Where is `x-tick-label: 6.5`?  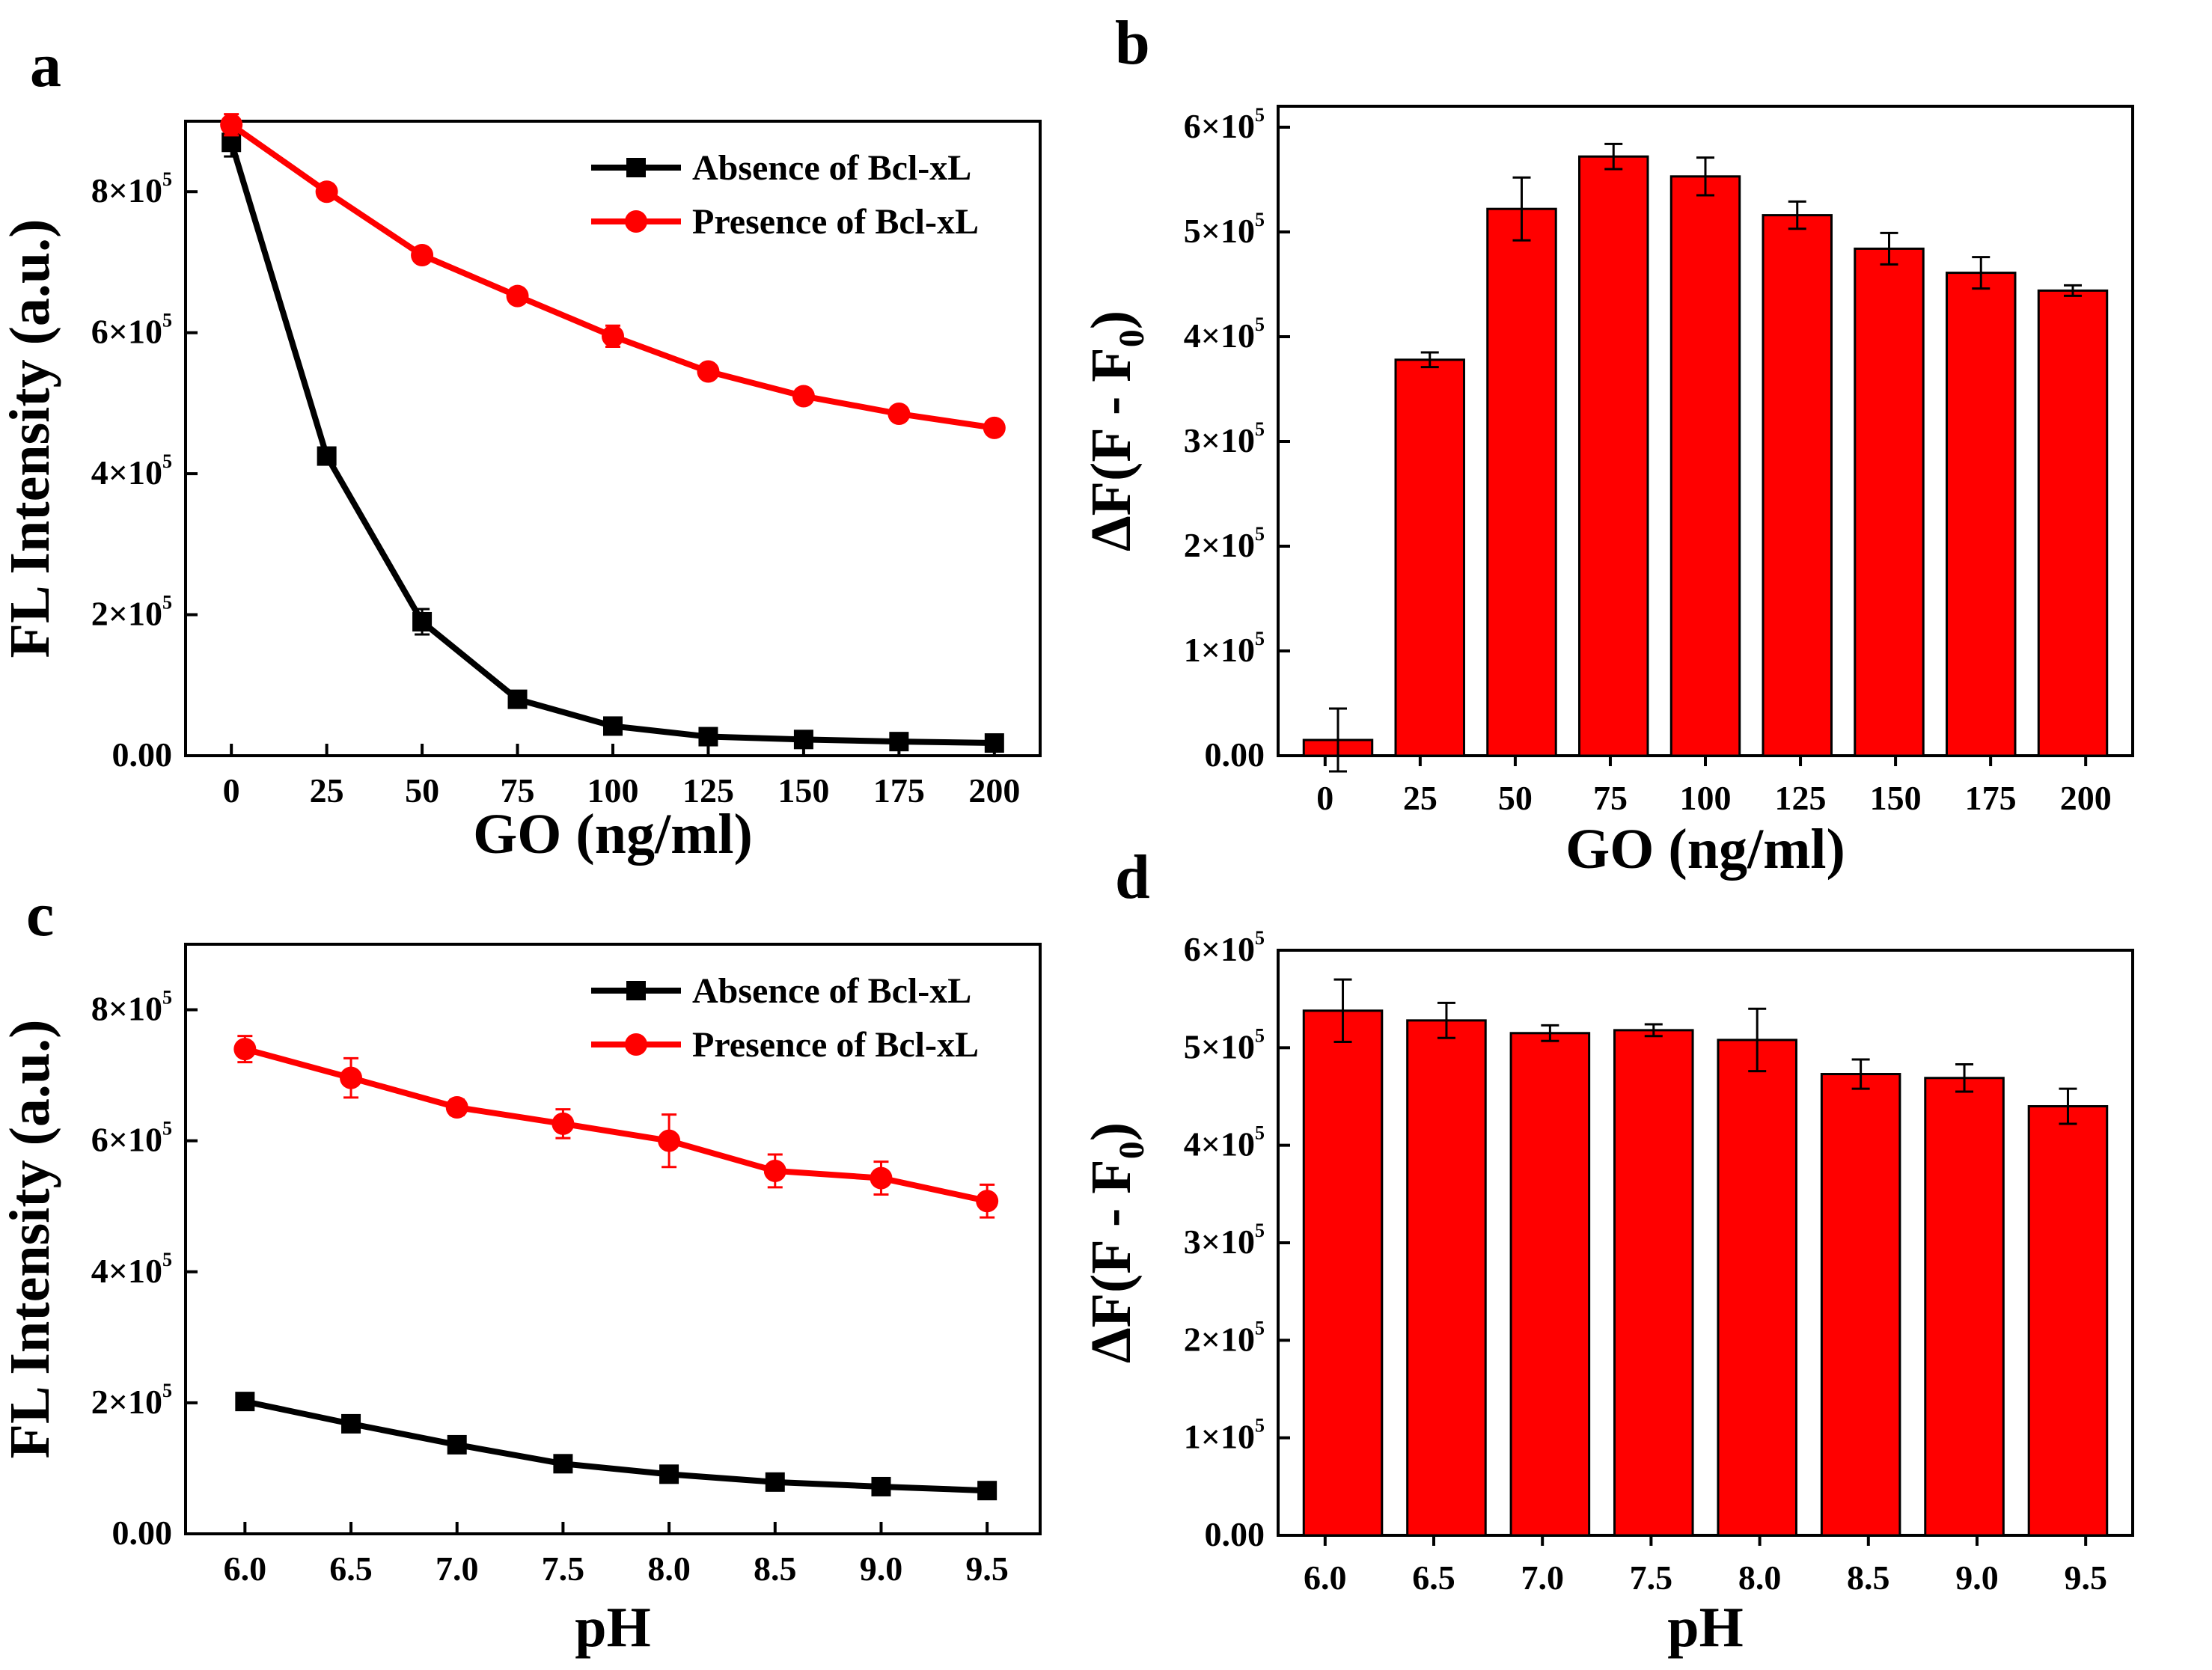 x-tick-label: 6.5 is located at coordinates (1433, 1578).